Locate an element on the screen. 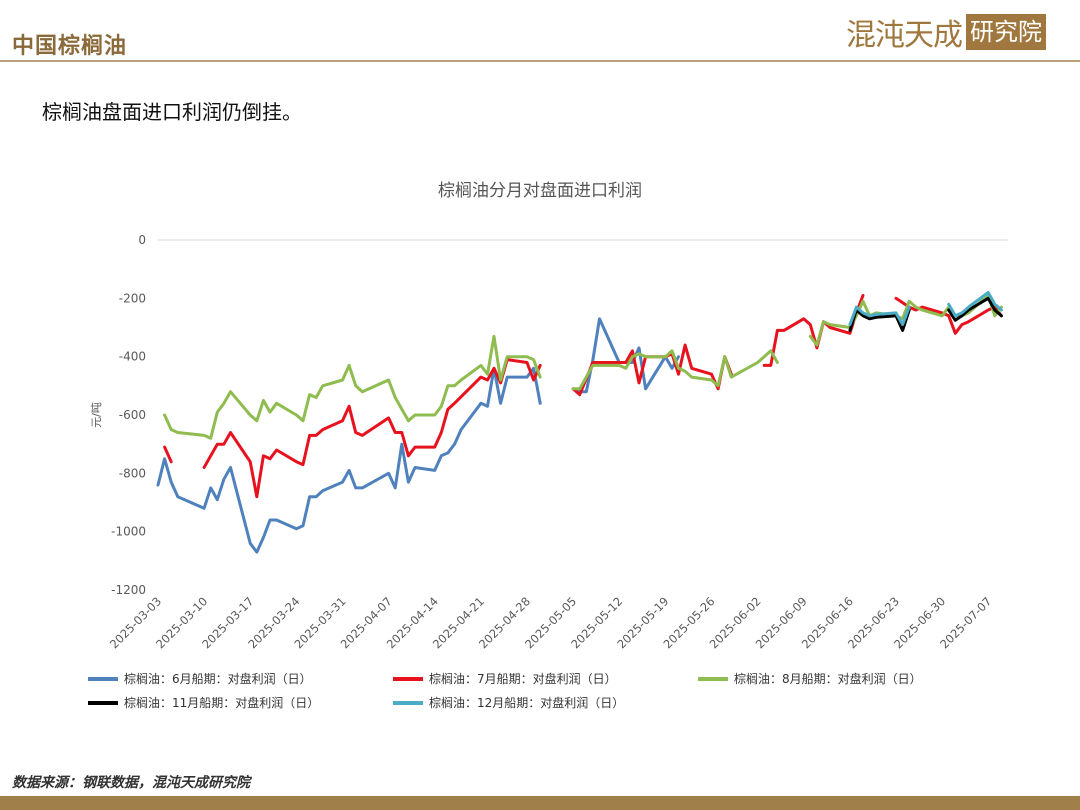 The width and height of the screenshot is (1080, 810). legend-item: 棕榈油：11月船期：对盘利润（日） is located at coordinates (203, 702).